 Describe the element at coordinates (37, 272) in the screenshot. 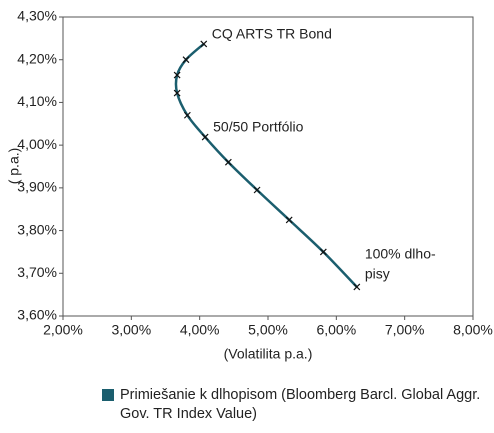

I see `y-tick-label: 3,70%` at that location.